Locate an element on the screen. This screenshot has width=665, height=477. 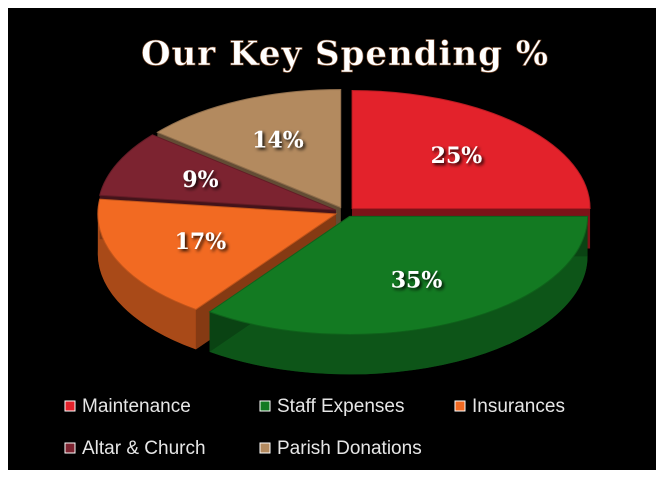
legend-label: Parish Donations is located at coordinates (349, 448).